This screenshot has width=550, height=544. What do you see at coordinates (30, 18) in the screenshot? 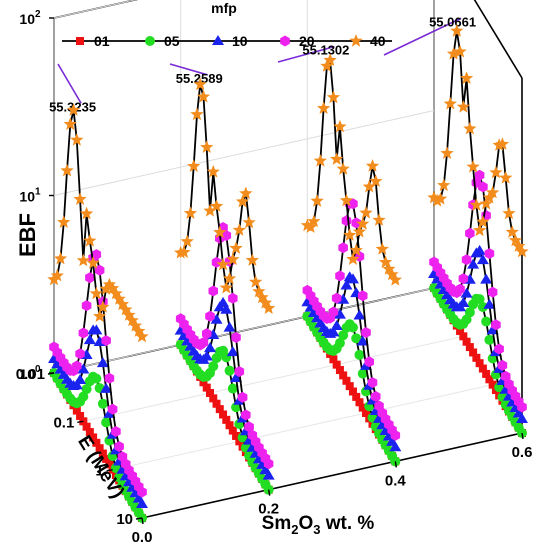
I see `y-tick-label: 10²` at bounding box center [30, 18].